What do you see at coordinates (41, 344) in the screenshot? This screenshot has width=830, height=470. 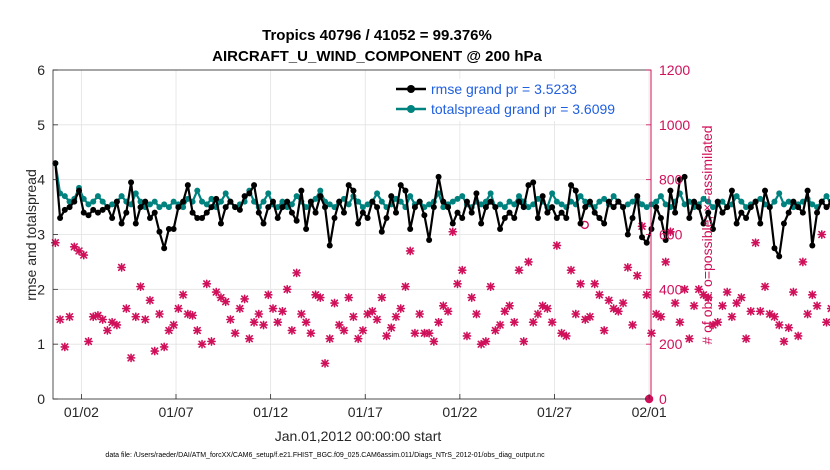 I see `y-left-tick-label: 1` at bounding box center [41, 344].